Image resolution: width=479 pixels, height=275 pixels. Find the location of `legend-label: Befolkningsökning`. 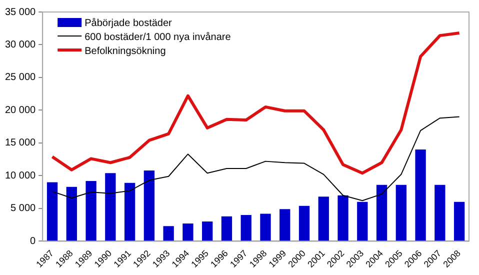

legend-label: Befolkningsökning is located at coordinates (125, 51).